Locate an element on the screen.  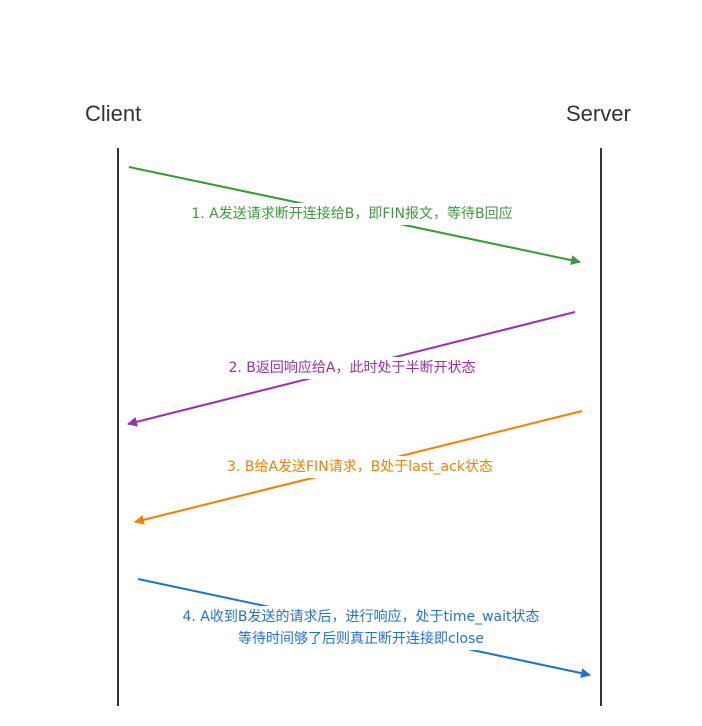
message-label-3: 3. B给A发送FIN请求，B处于last_ack状态 is located at coordinates (360, 467).